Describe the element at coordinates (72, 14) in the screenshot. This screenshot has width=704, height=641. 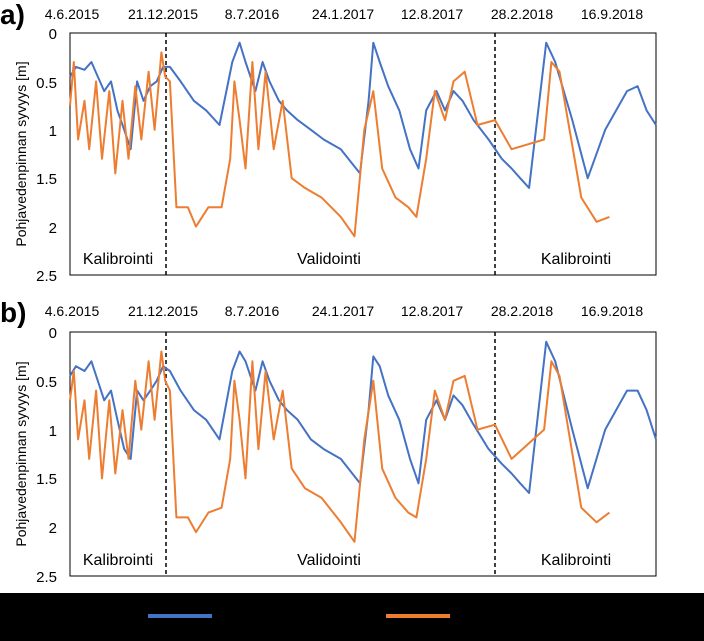
I see `panel-a-x-tick-label: 4.6.2015` at that location.